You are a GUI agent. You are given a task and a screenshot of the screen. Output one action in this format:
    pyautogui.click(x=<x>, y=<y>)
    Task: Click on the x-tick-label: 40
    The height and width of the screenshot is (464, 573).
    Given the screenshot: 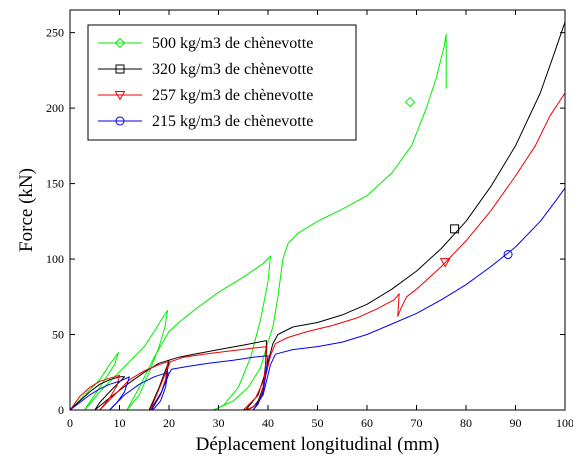 What is the action you would take?
    pyautogui.click(x=268, y=423)
    